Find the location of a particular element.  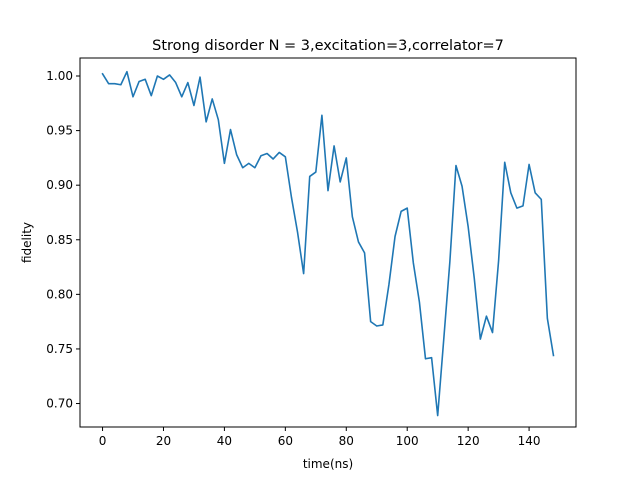

y-axis-ticks: 0.70 0.75 0.80 0.85 0.90 0.95 1.00 is located at coordinates (63, 240).